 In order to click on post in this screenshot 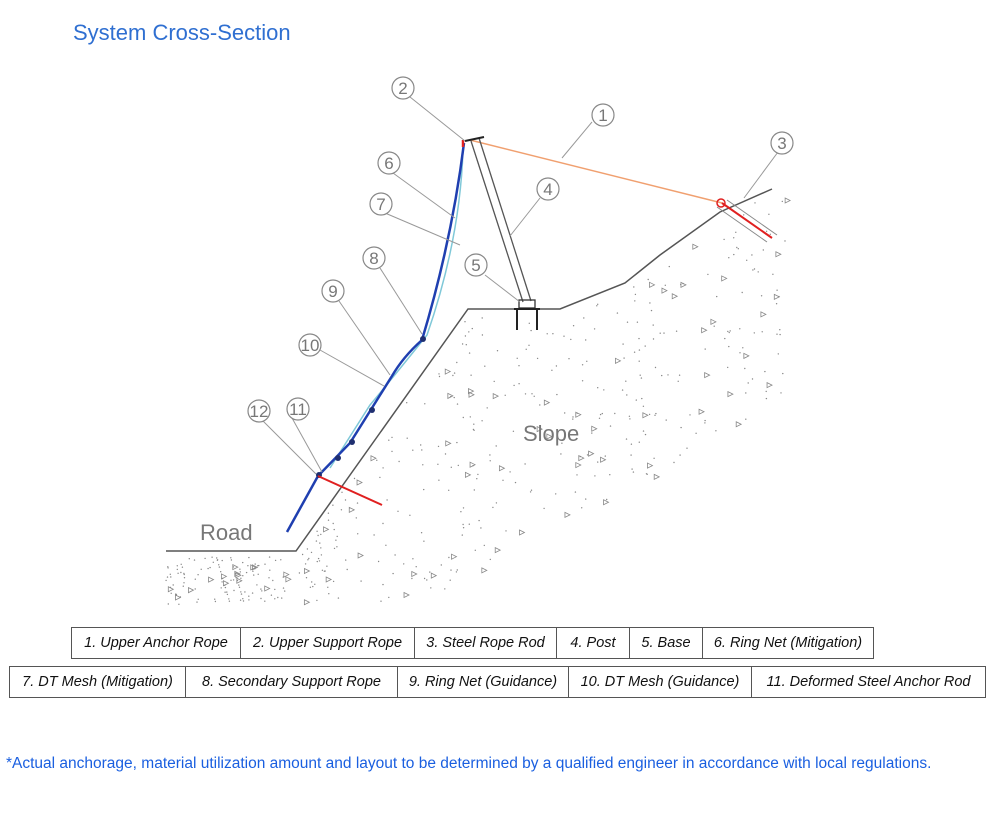, I will do `click(498, 219)`.